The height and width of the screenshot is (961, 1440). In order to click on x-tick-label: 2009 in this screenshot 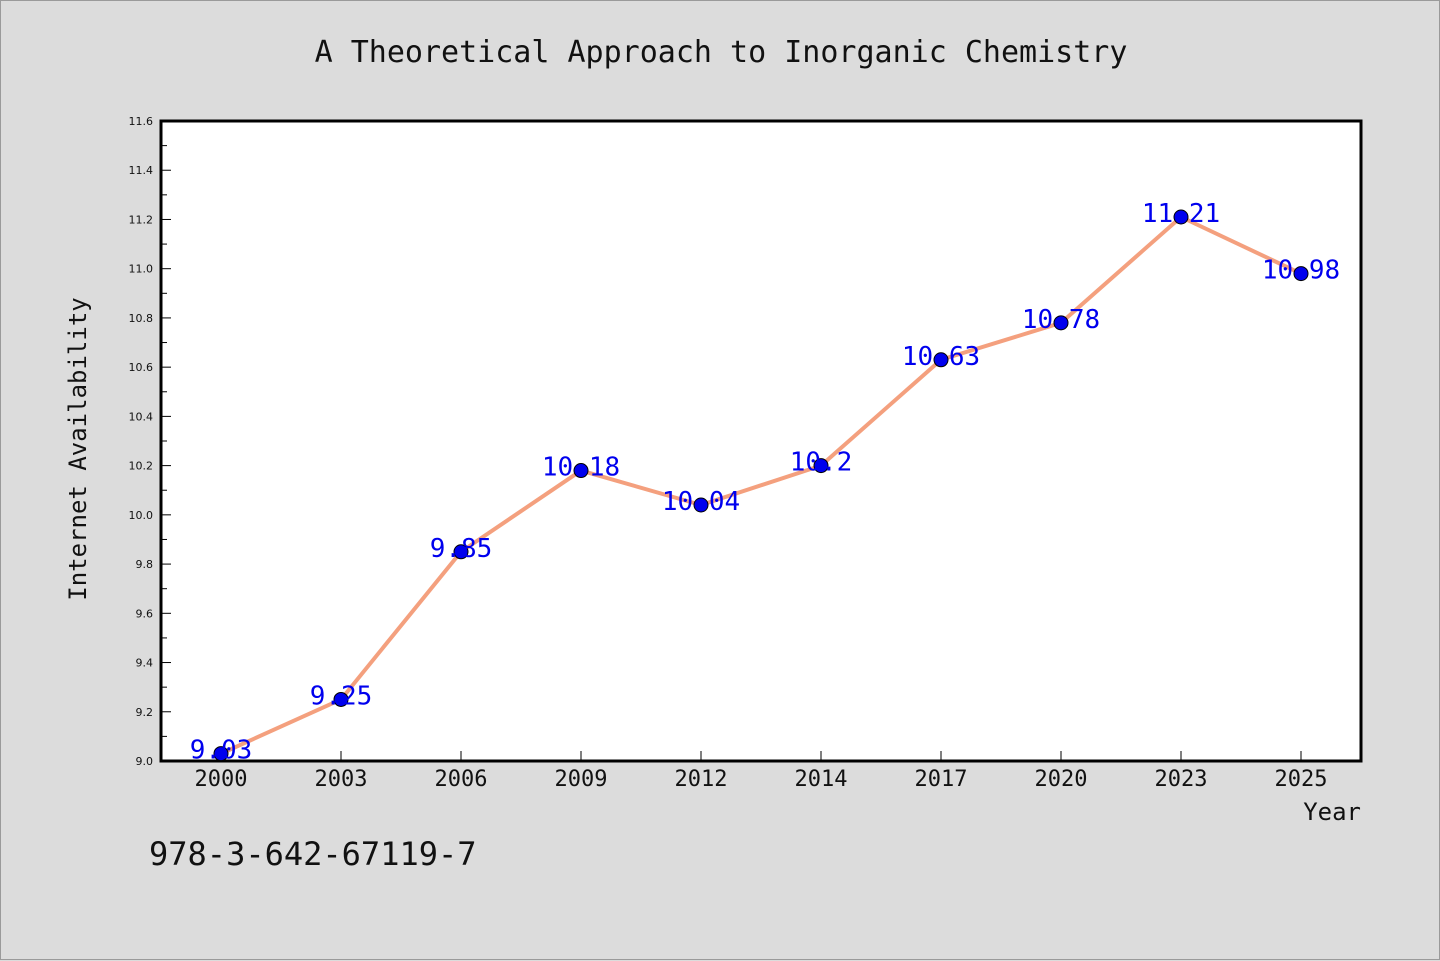, I will do `click(581, 779)`.